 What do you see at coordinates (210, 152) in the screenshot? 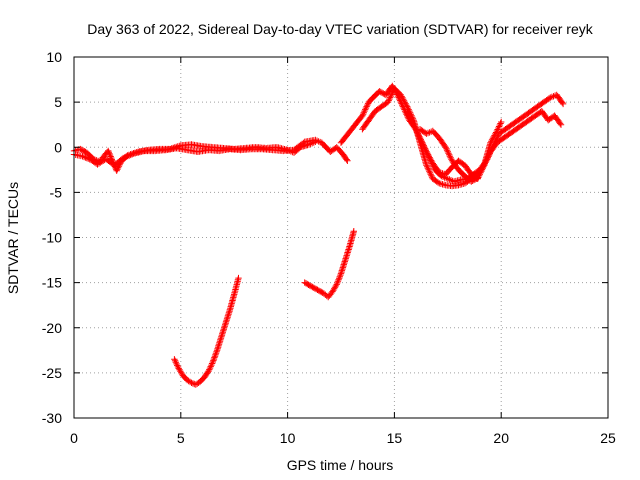
I see `series-track-b` at bounding box center [210, 152].